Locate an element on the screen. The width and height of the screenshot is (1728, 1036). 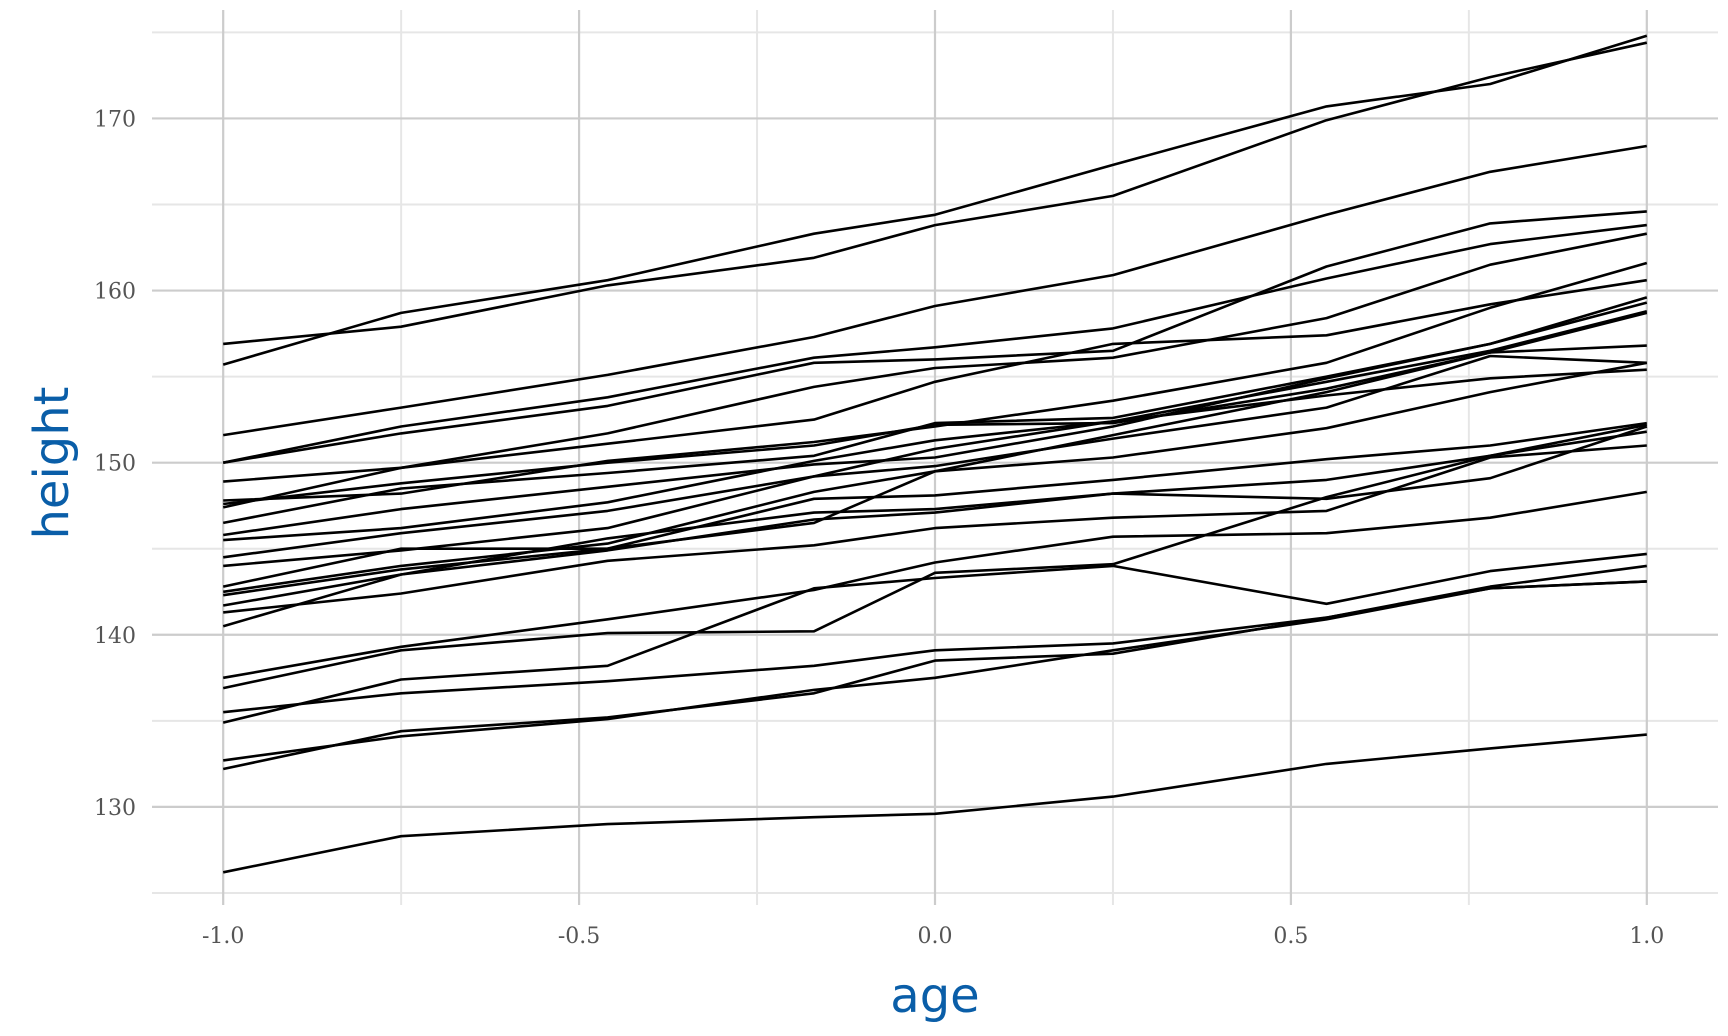
y-tick-label: 150 is located at coordinates (115, 464).